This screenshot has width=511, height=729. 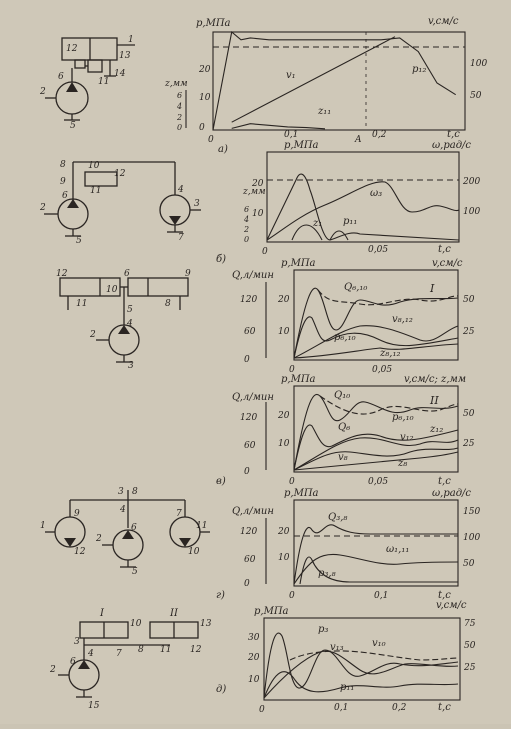 I want to click on tick-label: 200, so click(x=471, y=182).